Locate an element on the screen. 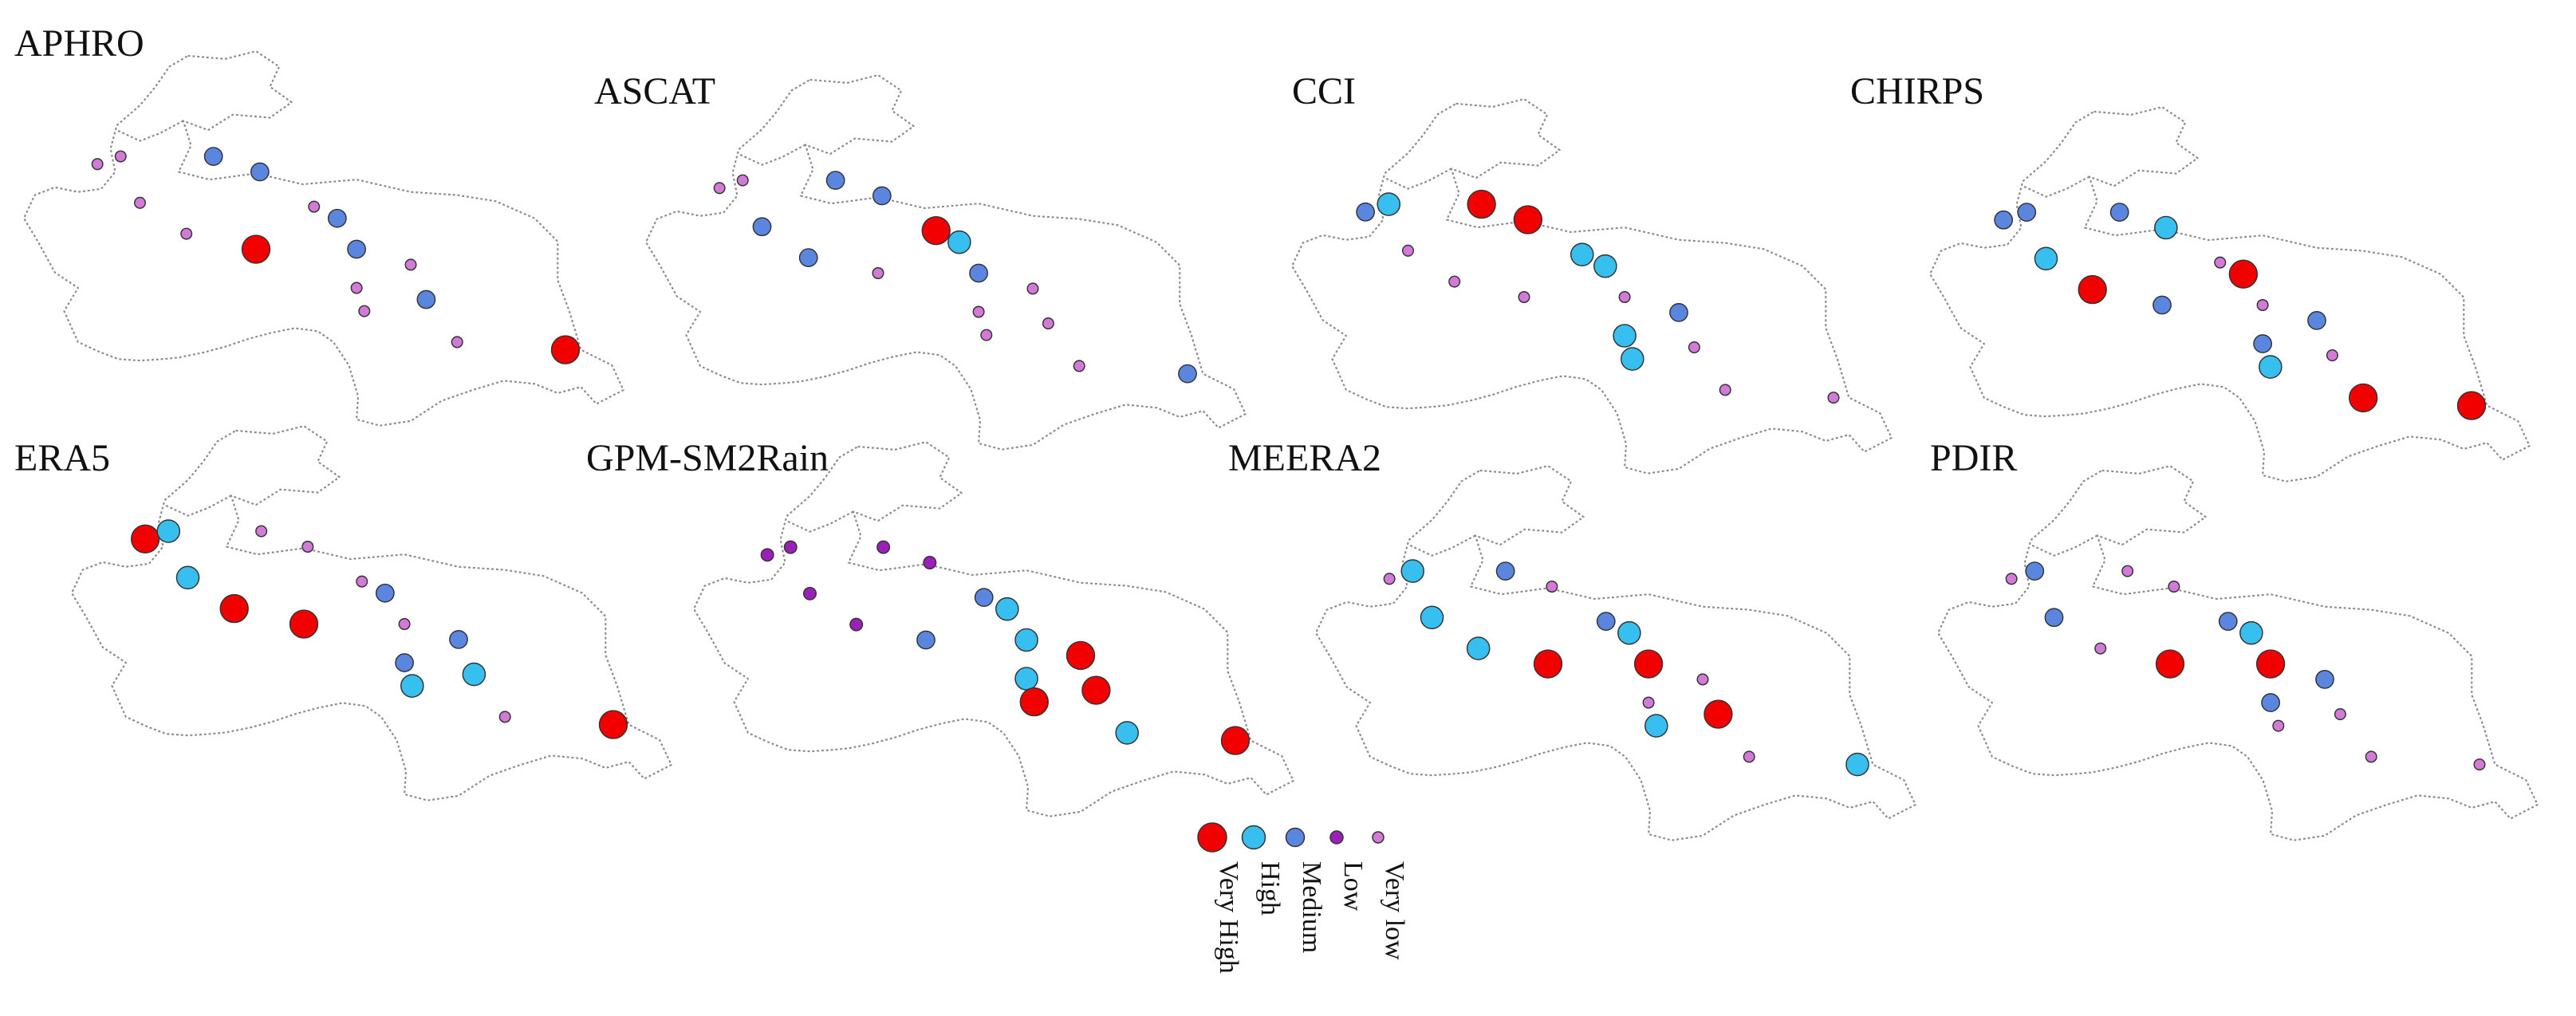  legend-label-medium: Medium is located at coordinates (1311, 907).